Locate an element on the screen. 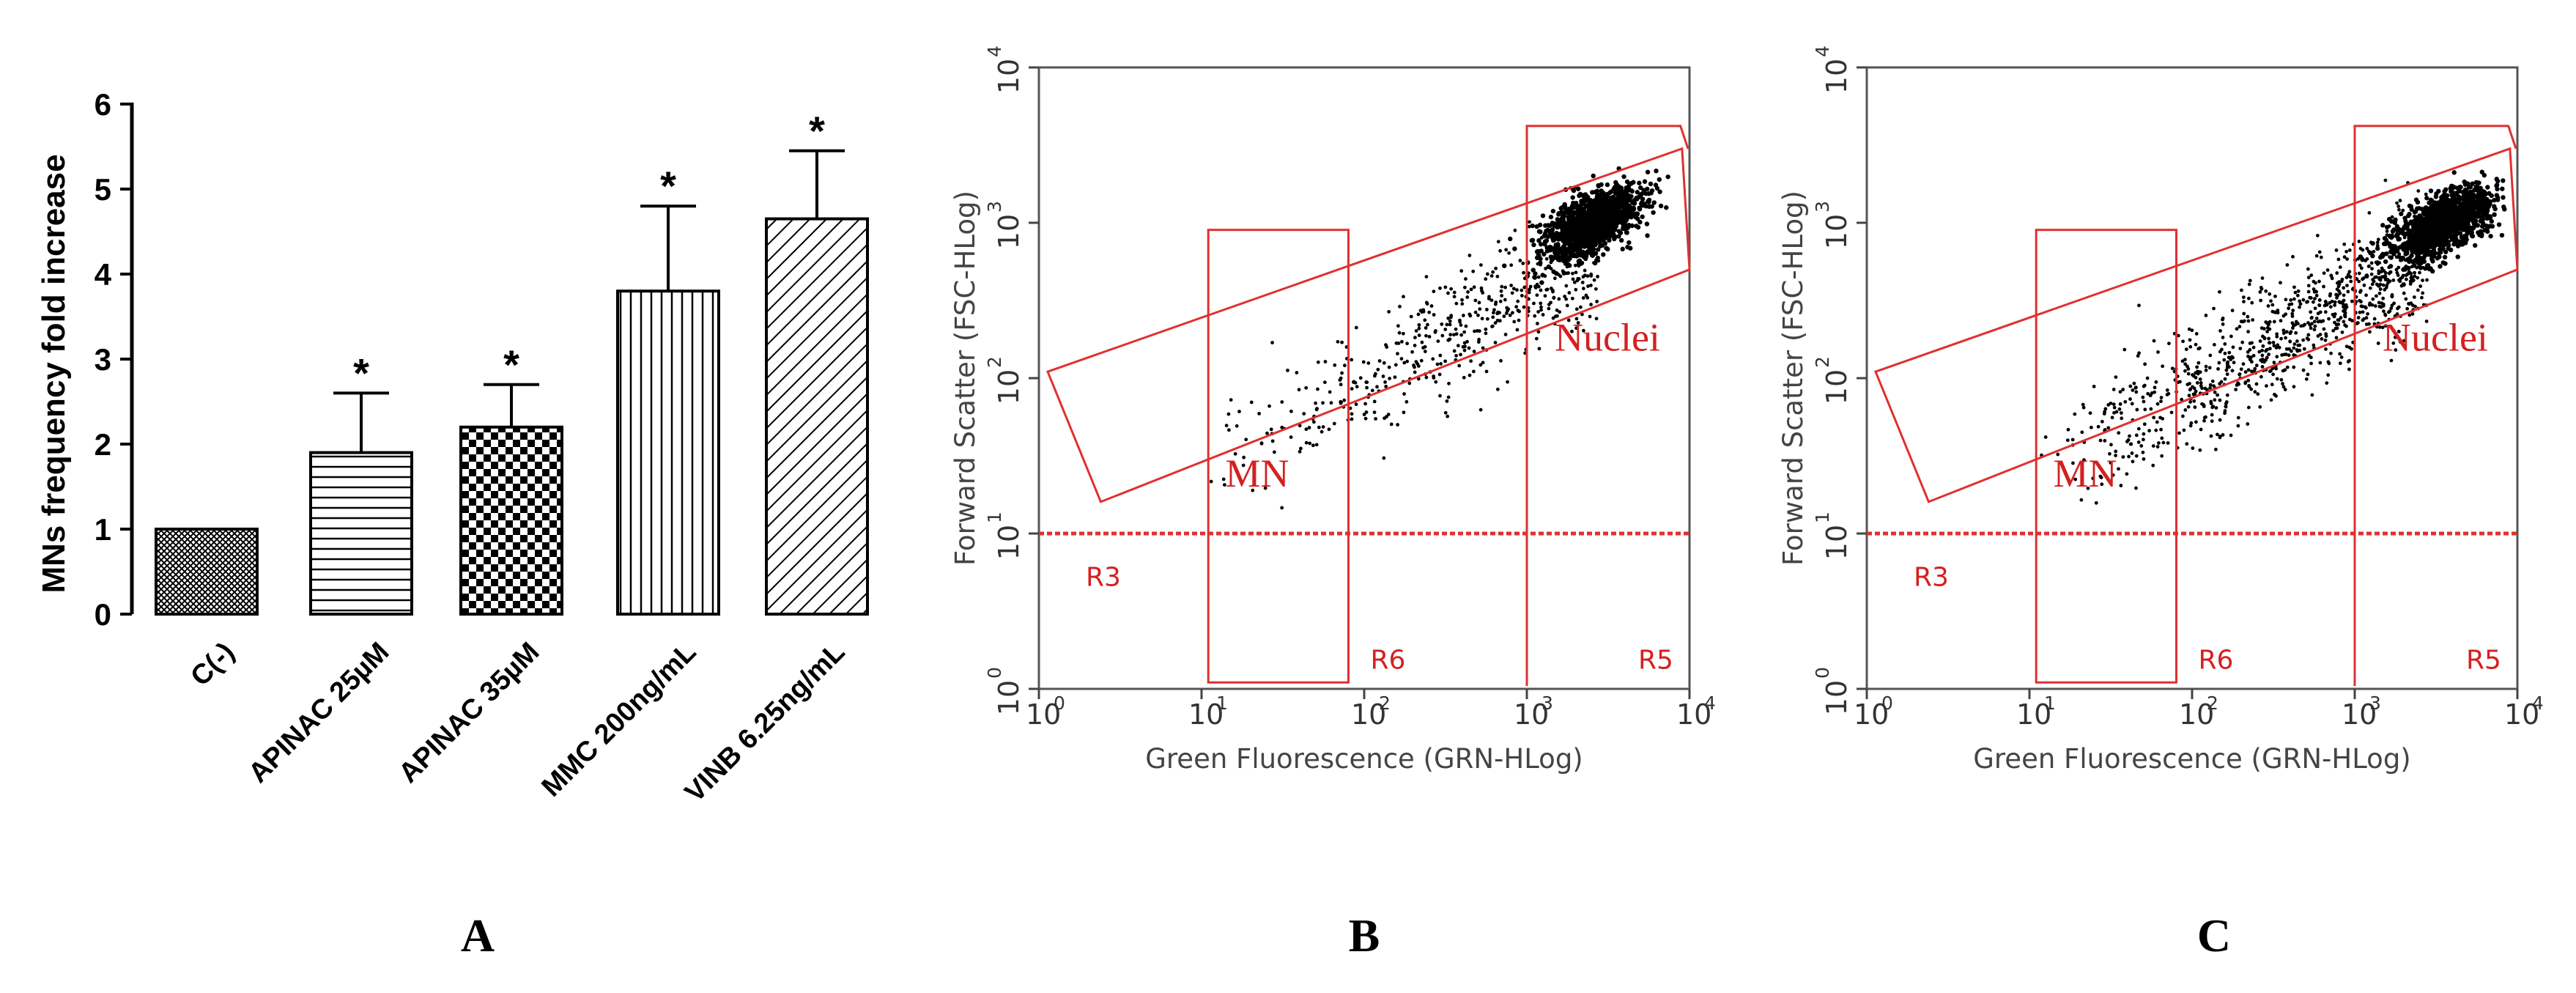  x-tick-exponent: 0 is located at coordinates (1059, 703).